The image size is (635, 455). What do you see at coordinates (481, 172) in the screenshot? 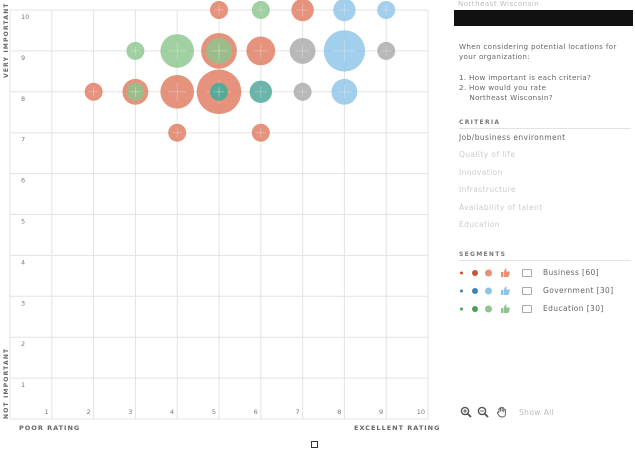
I see `criteria-item: Innovation` at bounding box center [481, 172].